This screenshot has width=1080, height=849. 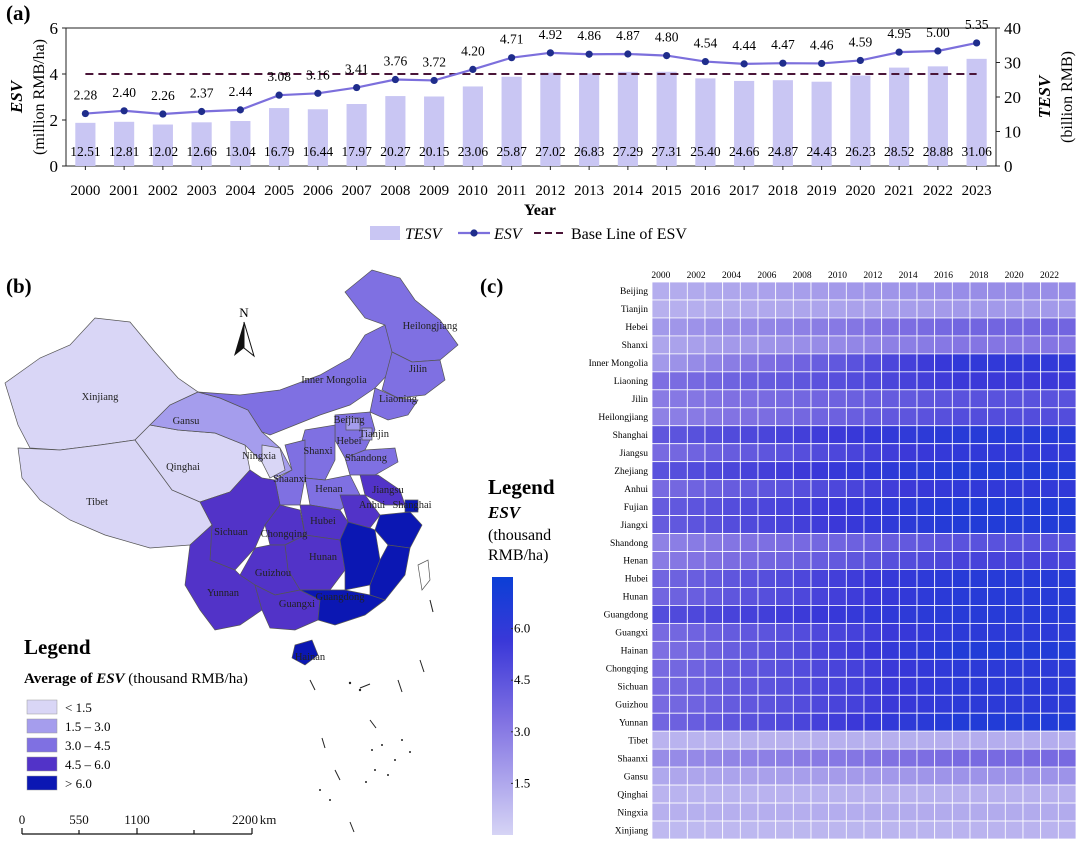 I want to click on label-ningxia: Ningxia, so click(x=259, y=456).